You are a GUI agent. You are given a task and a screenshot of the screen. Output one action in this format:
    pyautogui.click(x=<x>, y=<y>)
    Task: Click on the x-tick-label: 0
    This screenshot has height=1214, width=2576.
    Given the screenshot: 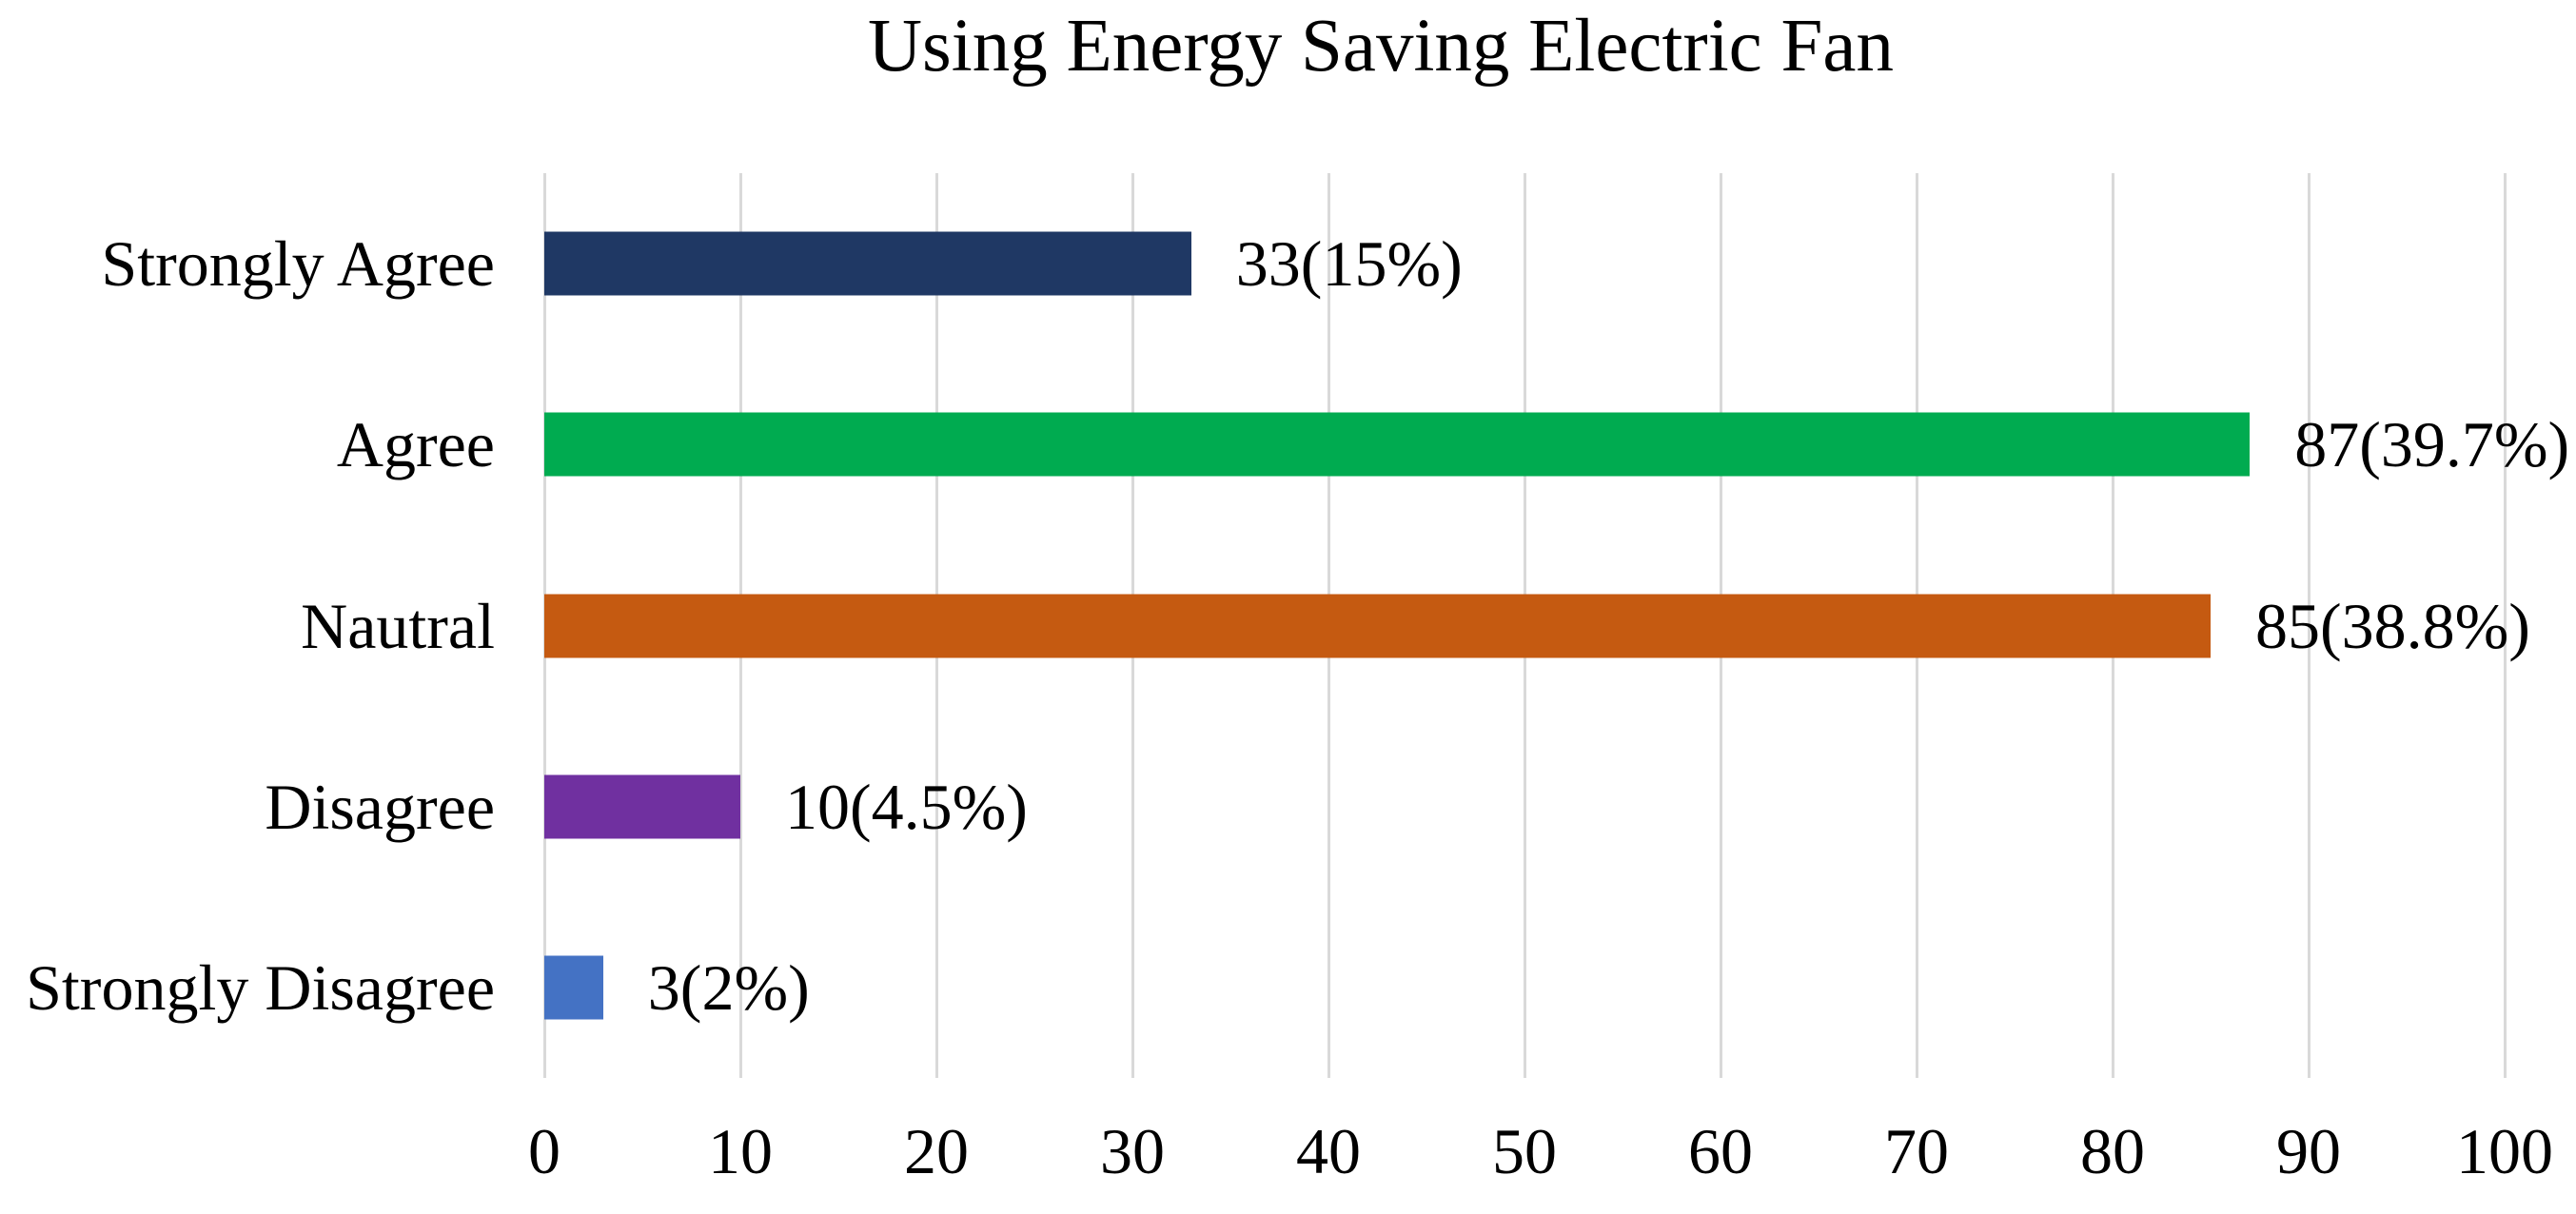 What is the action you would take?
    pyautogui.click(x=544, y=1151)
    